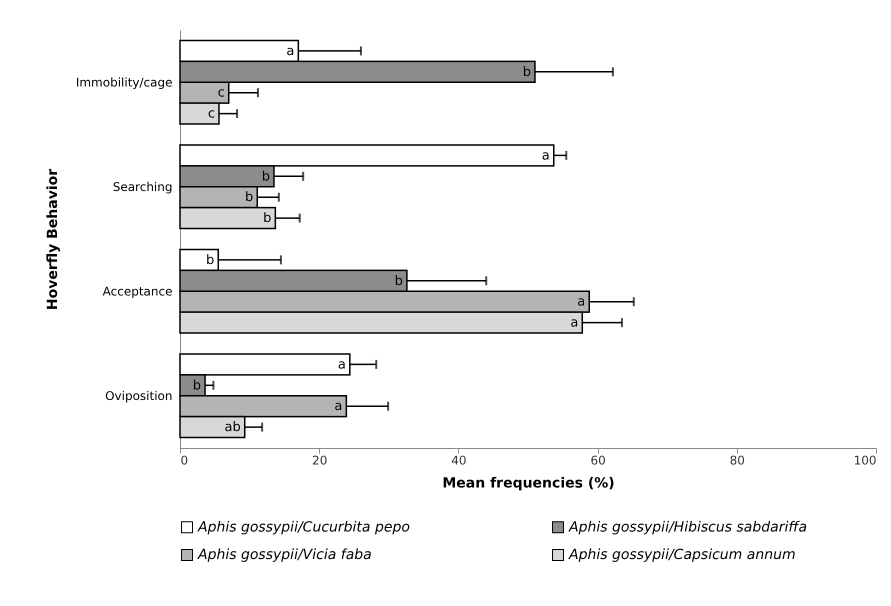 This screenshot has height=606, width=891. Describe the element at coordinates (138, 395) in the screenshot. I see `y-tick-label: Oviposition` at that location.